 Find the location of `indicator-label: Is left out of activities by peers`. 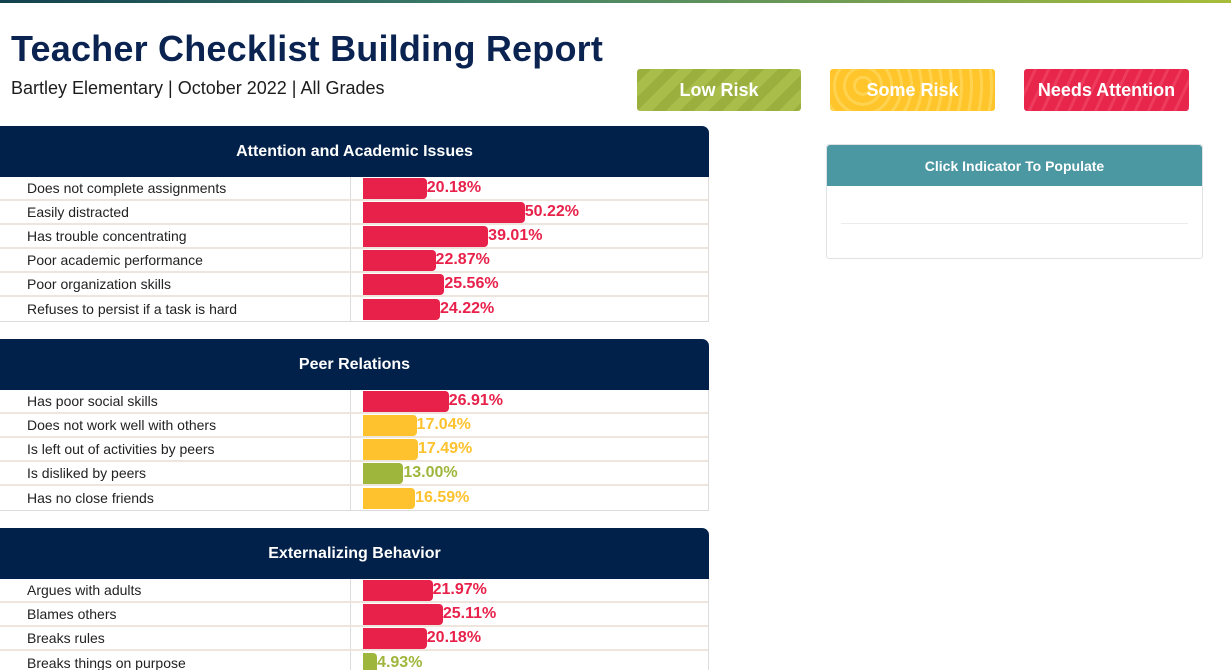

indicator-label: Is left out of activities by peers is located at coordinates (175, 449).